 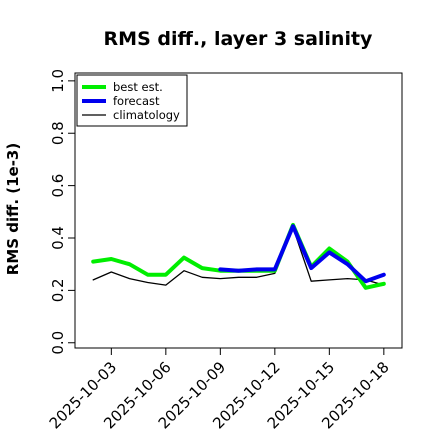 What do you see at coordinates (58, 290) in the screenshot?
I see `y-tick-label: 0.2` at bounding box center [58, 290].